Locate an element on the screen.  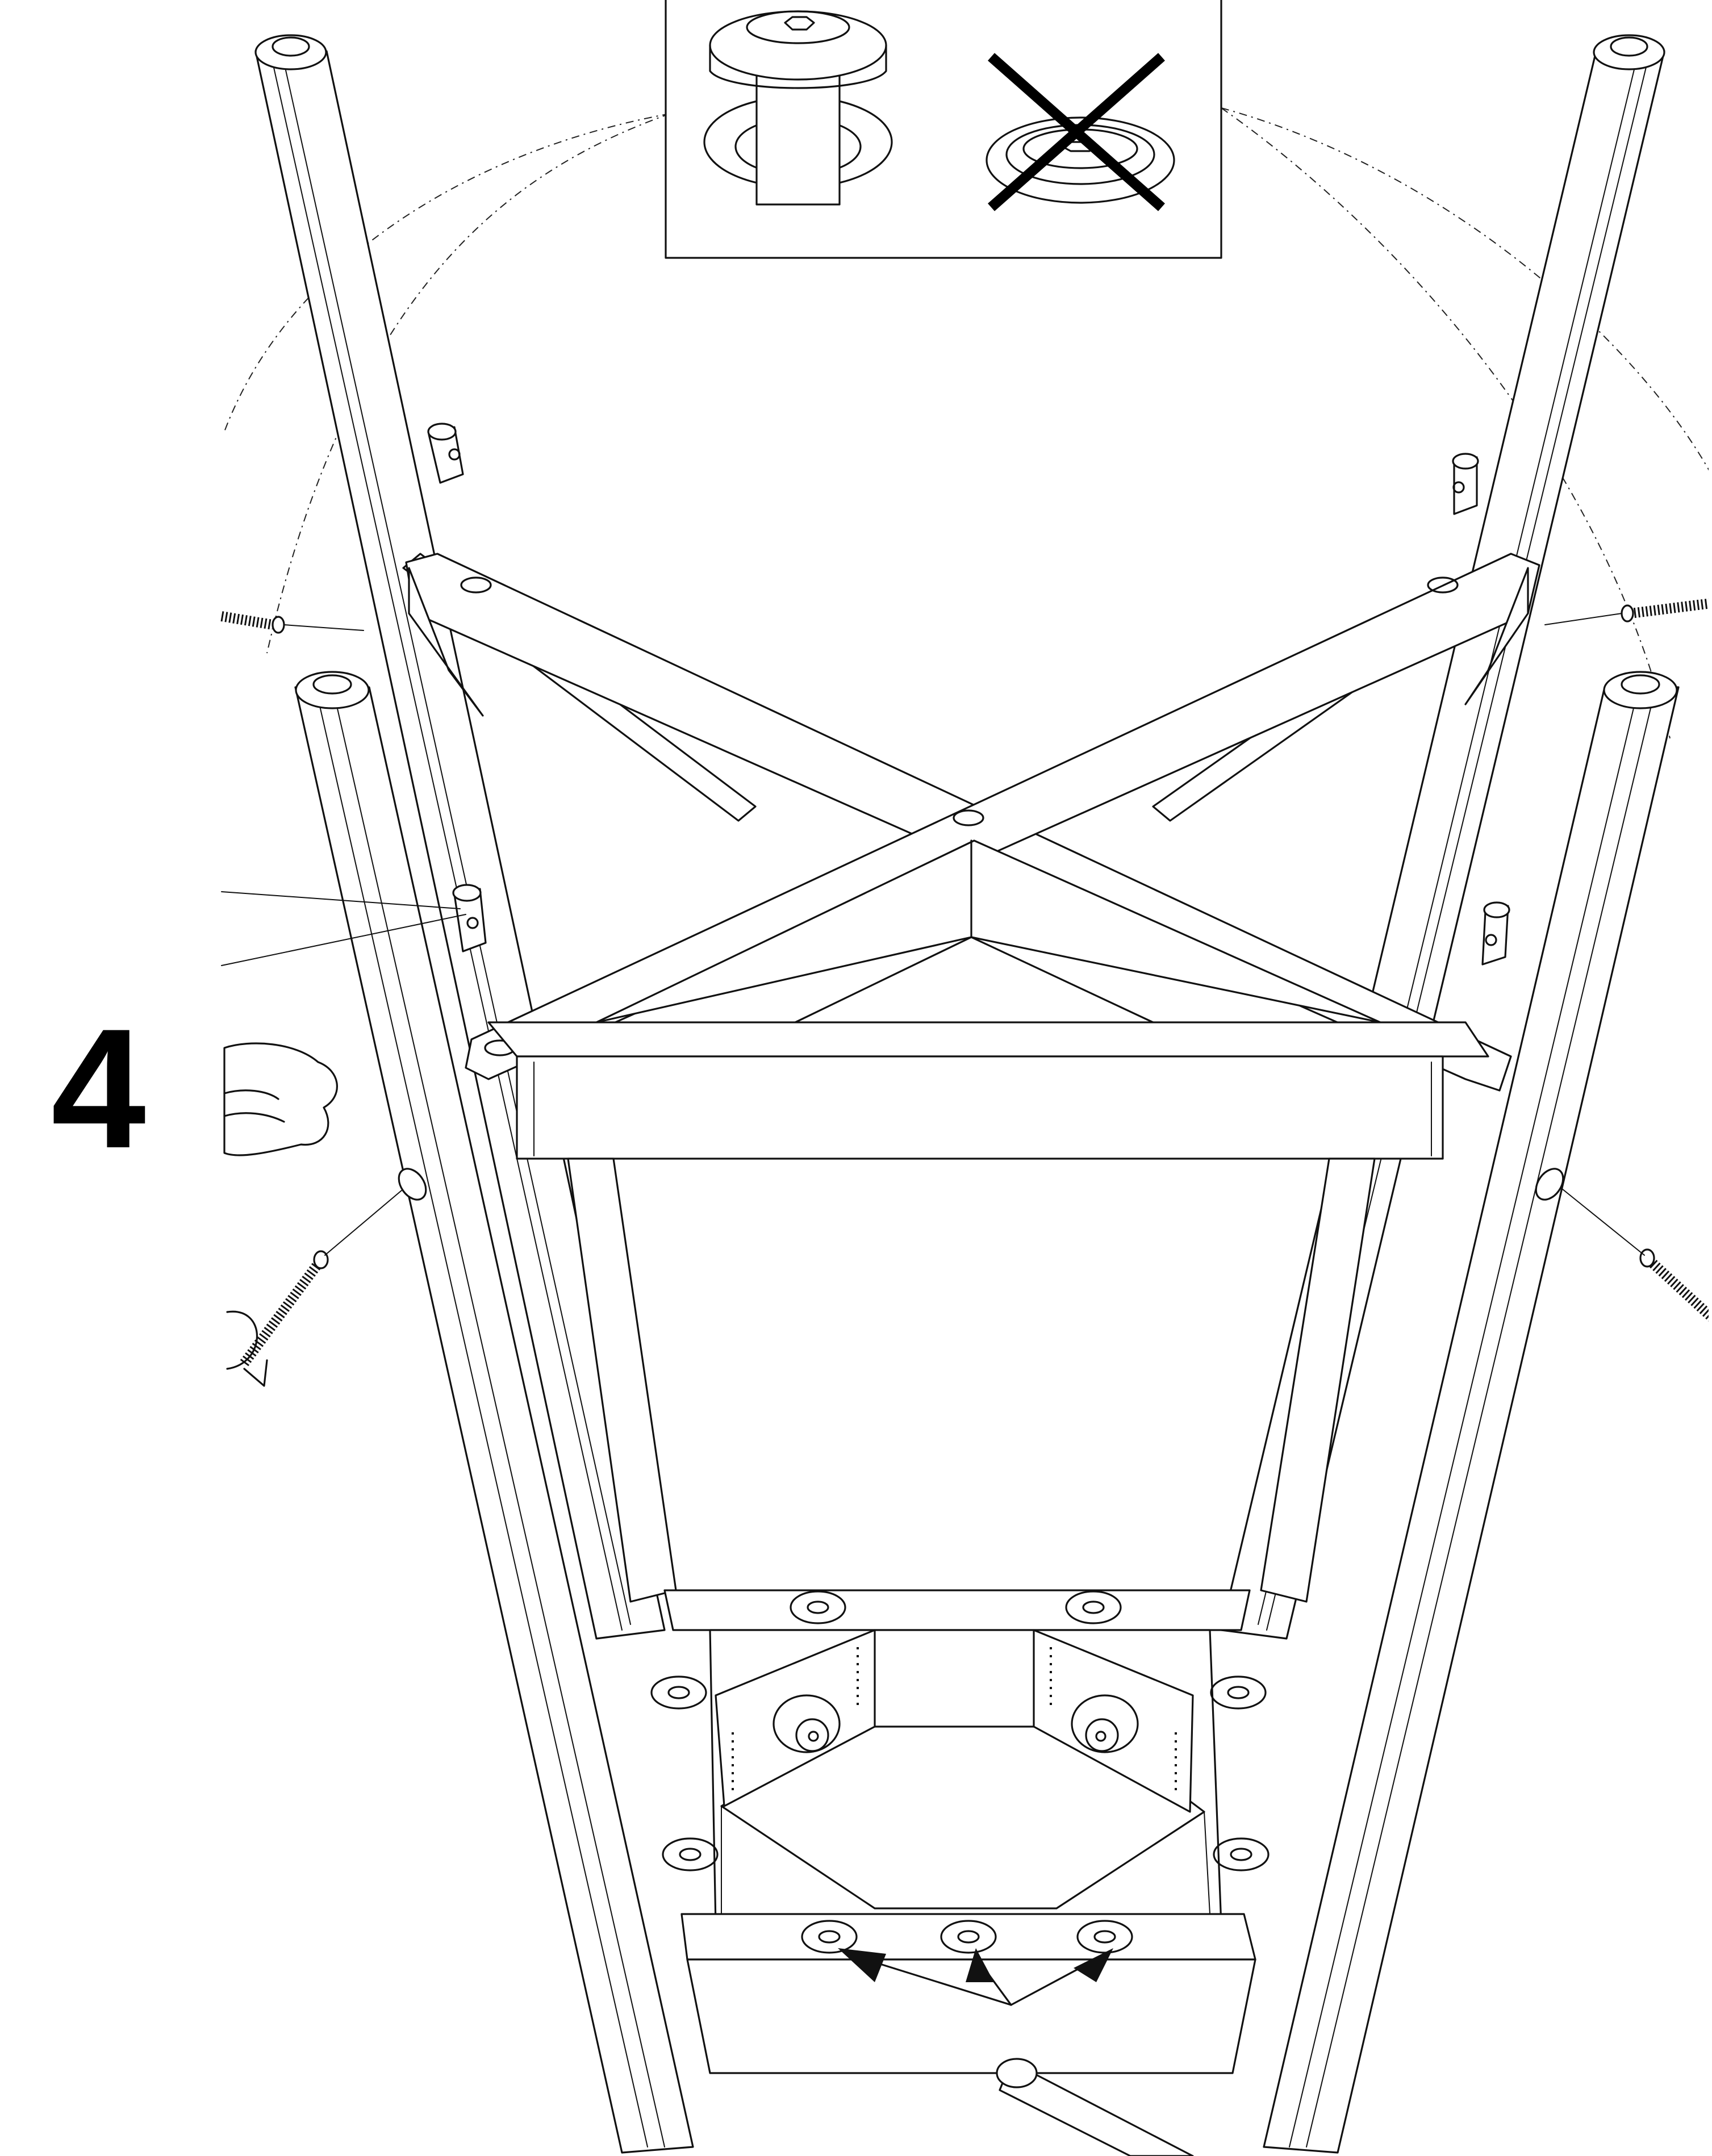
pointer-arrows is located at coordinates (975, 1977).